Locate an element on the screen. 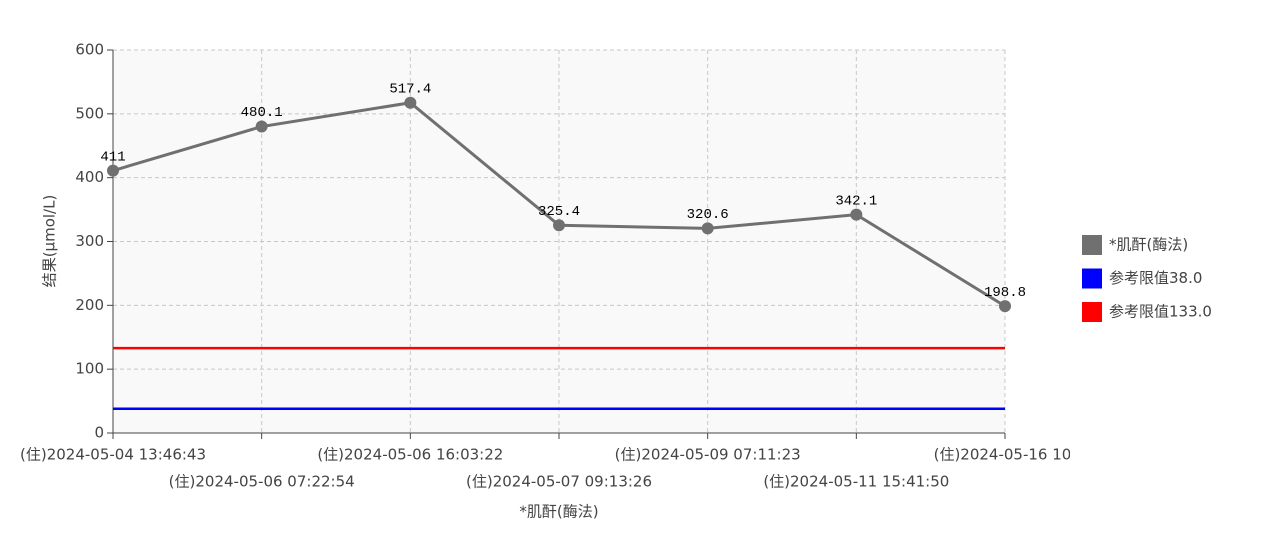 The width and height of the screenshot is (1280, 557). data-label: 198.8 is located at coordinates (1005, 293).